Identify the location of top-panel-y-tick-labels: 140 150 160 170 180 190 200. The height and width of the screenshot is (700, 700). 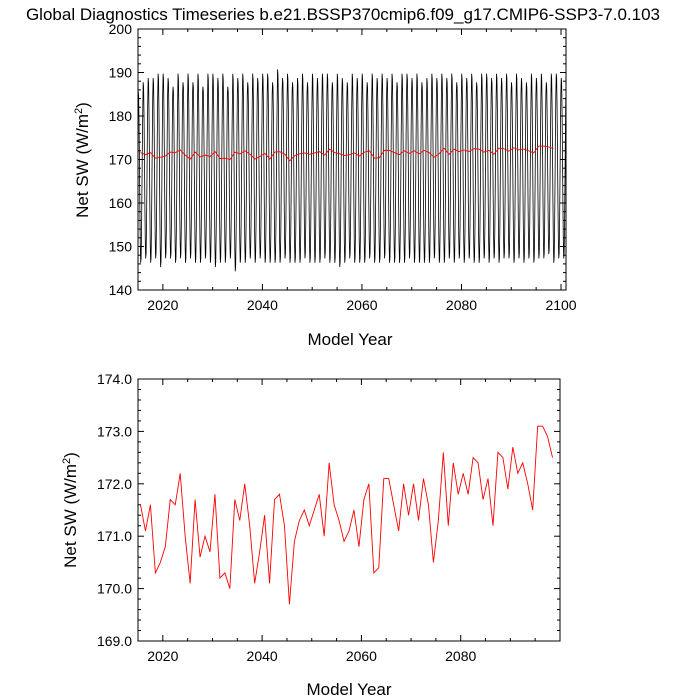
(121, 159).